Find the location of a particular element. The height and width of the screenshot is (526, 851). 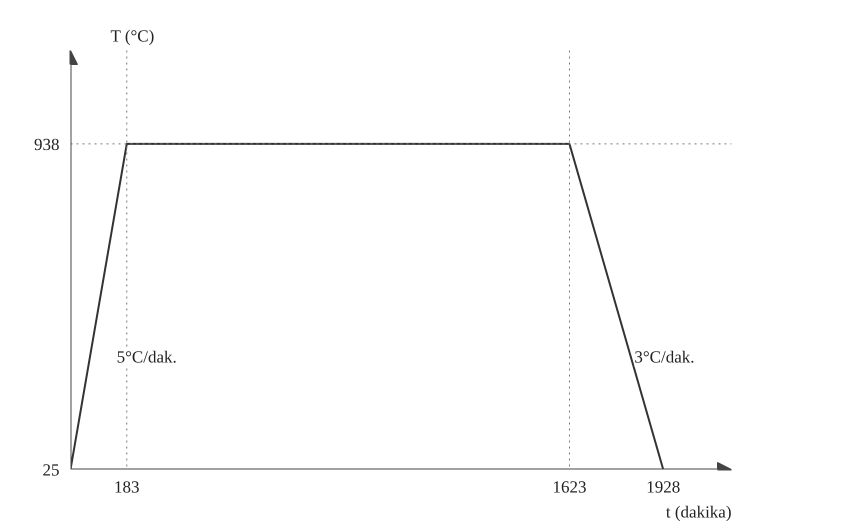

annotation: 3°C/dak. is located at coordinates (664, 357).